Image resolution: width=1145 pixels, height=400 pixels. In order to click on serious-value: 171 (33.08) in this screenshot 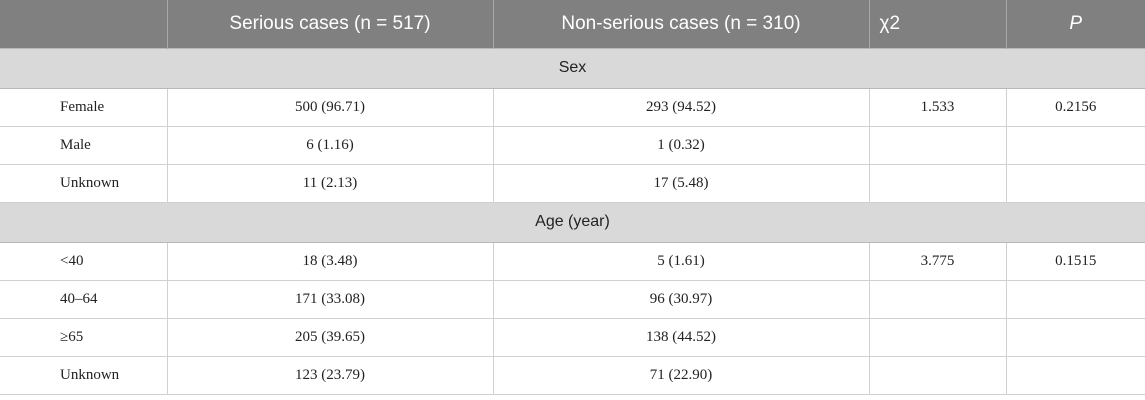, I will do `click(330, 299)`.